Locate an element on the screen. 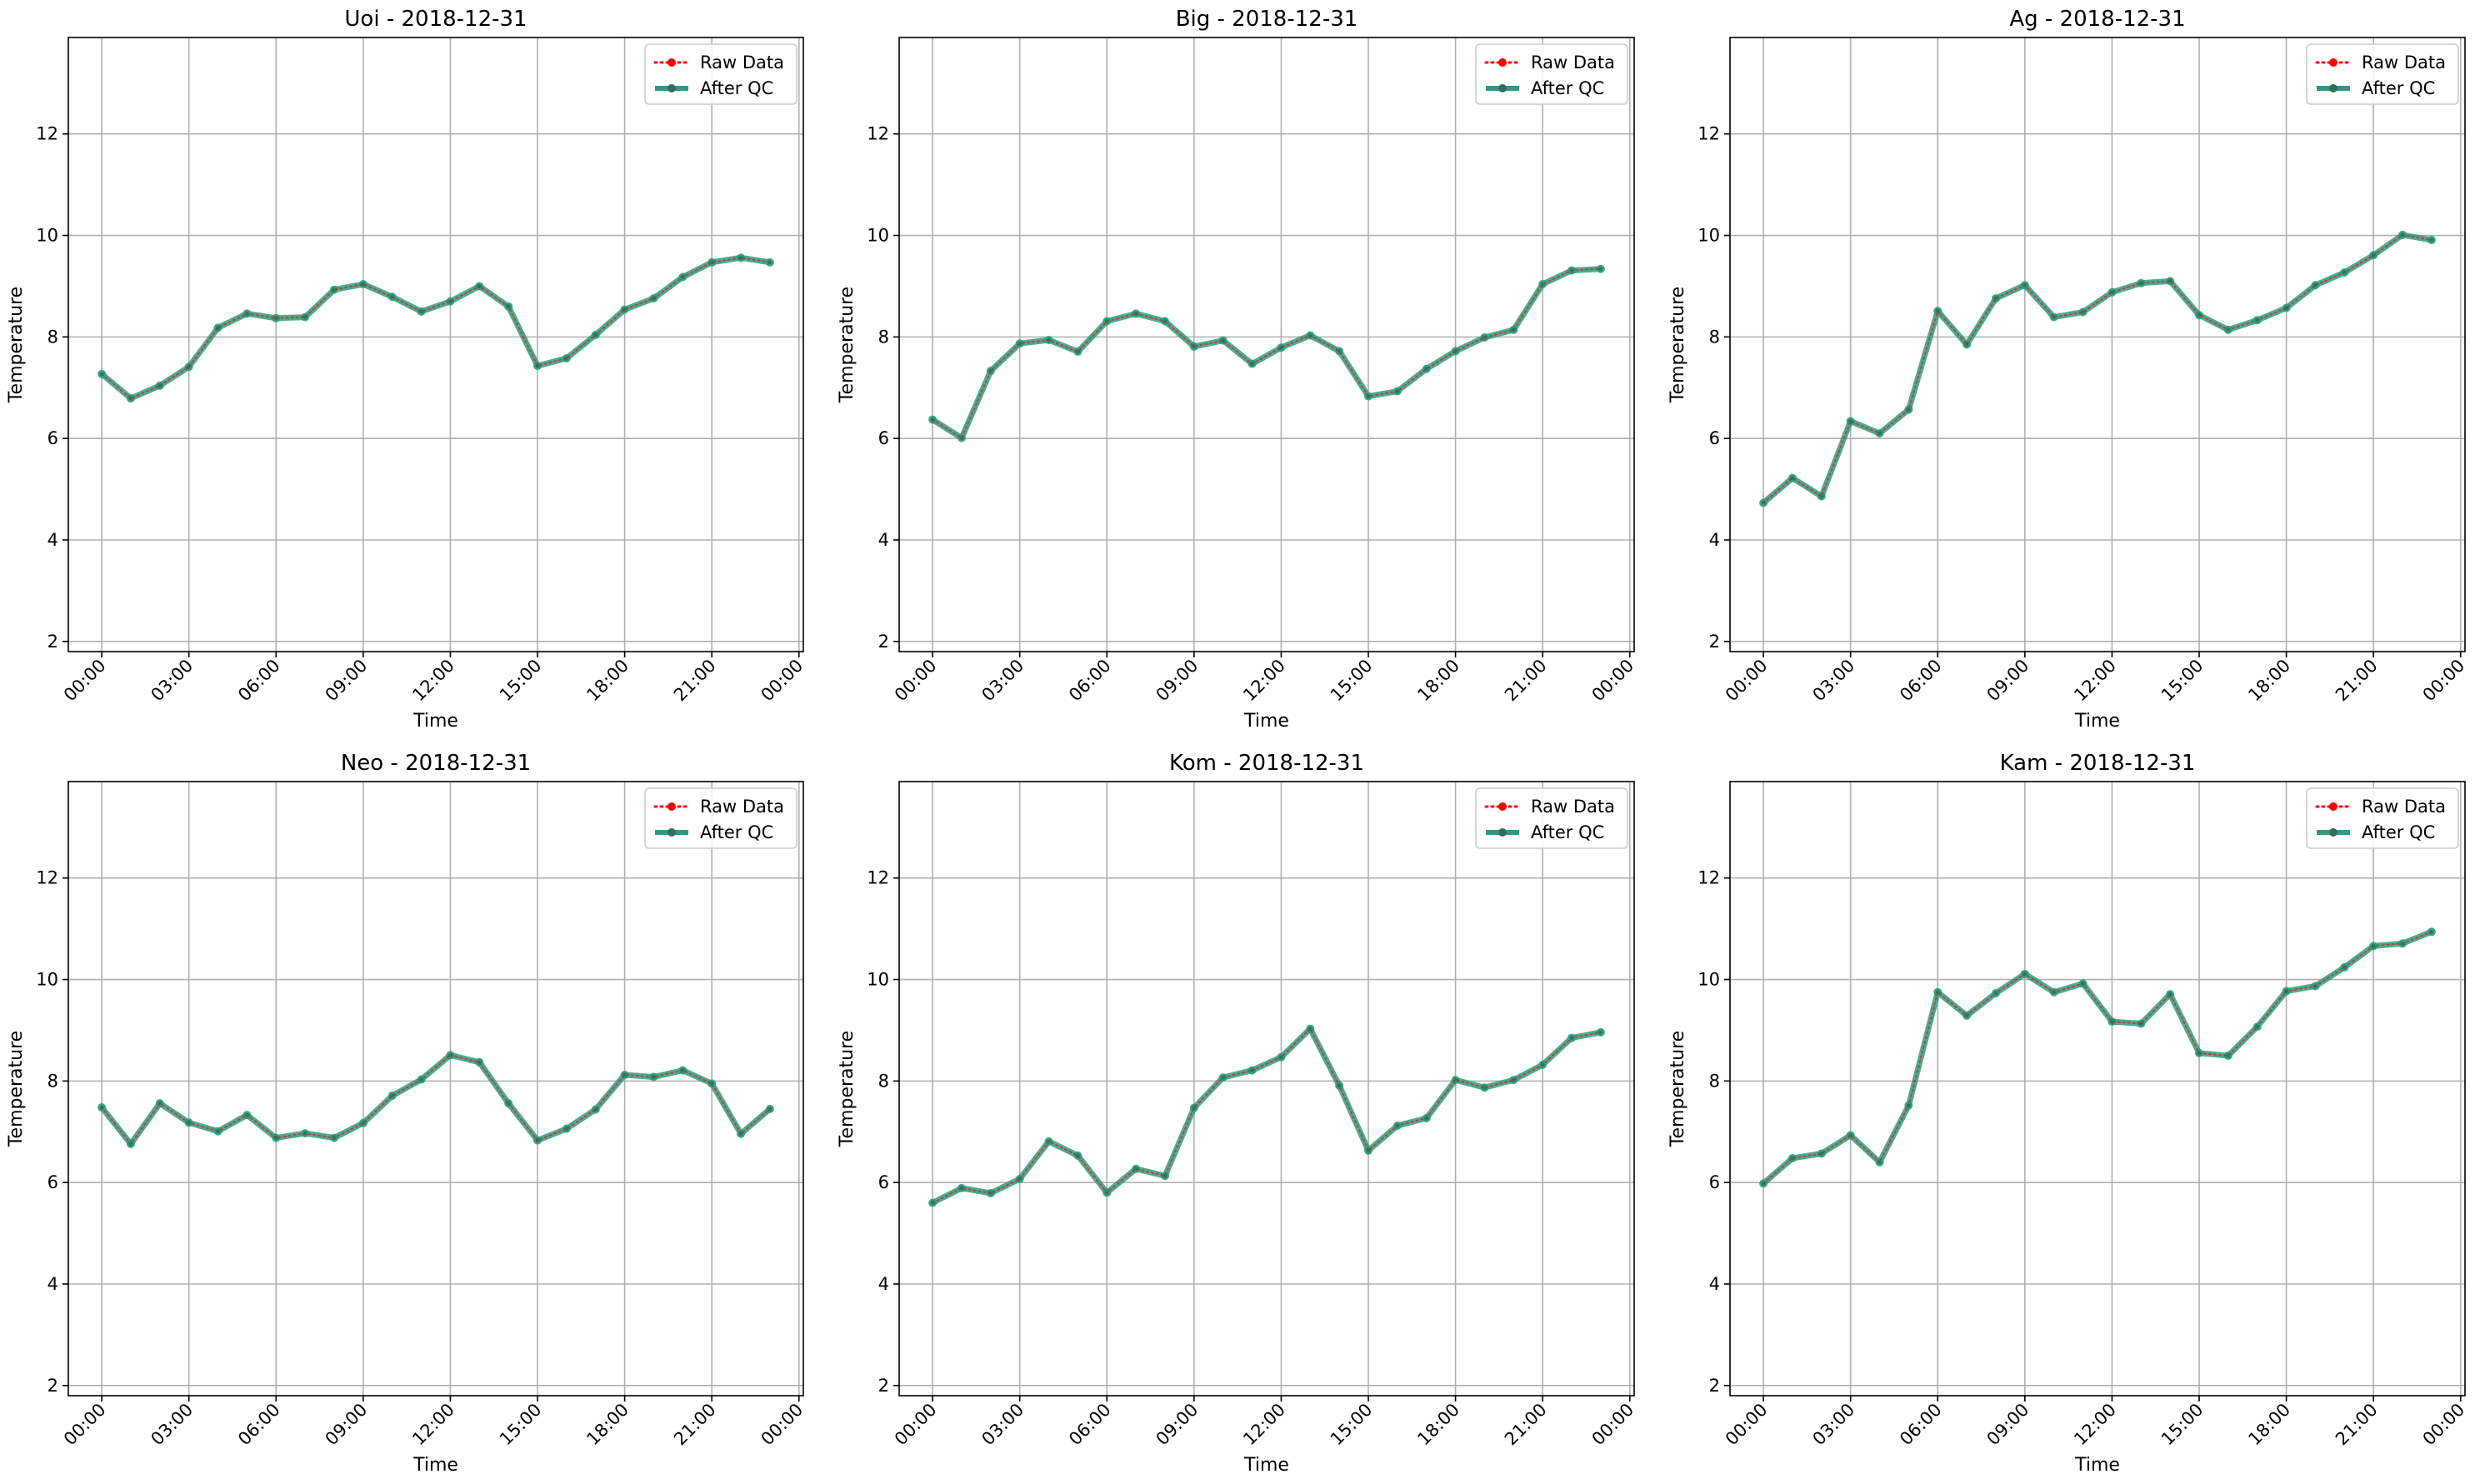  chart-title: Big - 2018-12-31 is located at coordinates (1267, 19).